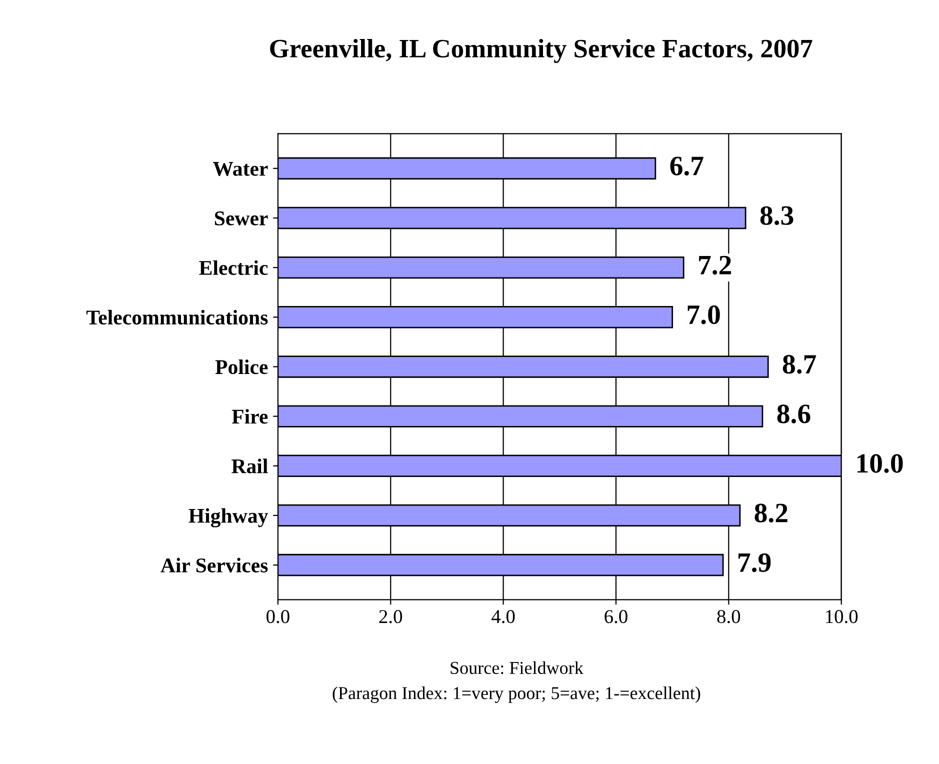  What do you see at coordinates (250, 466) in the screenshot?
I see `y-tick-label: Rail` at bounding box center [250, 466].